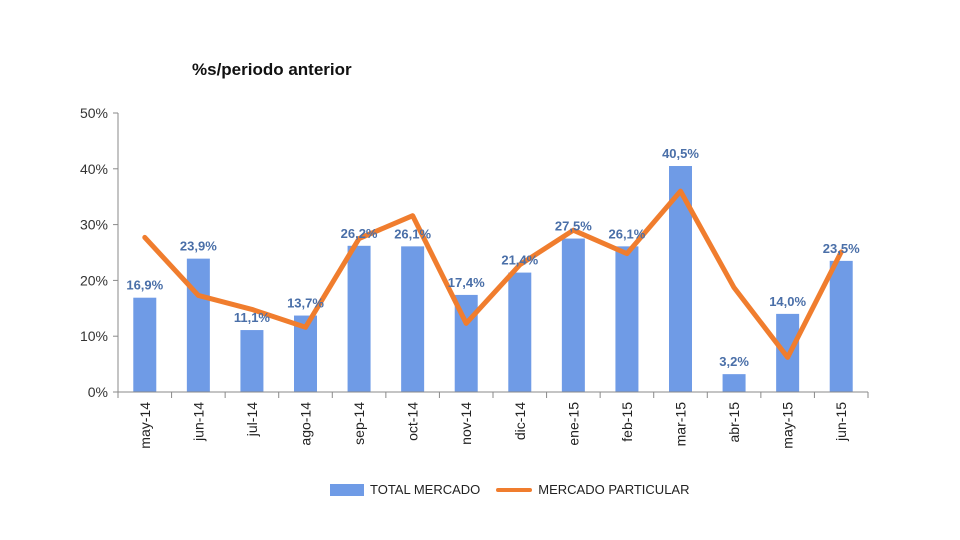  Describe the element at coordinates (94, 336) in the screenshot. I see `y-tick-label: 10%` at that location.